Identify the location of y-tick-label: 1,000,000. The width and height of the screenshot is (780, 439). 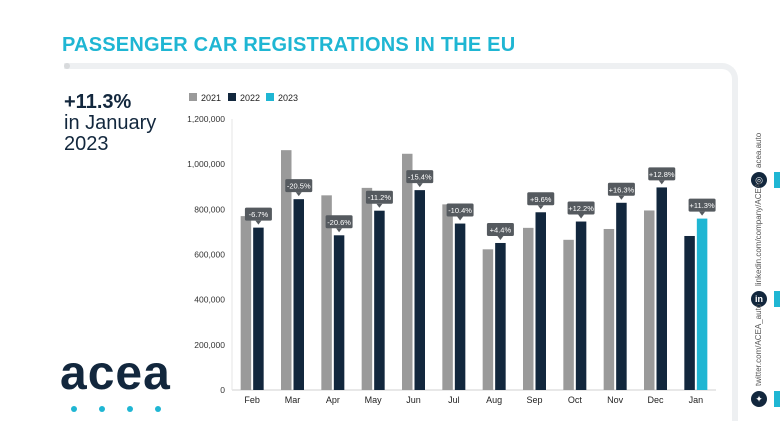
(206, 164).